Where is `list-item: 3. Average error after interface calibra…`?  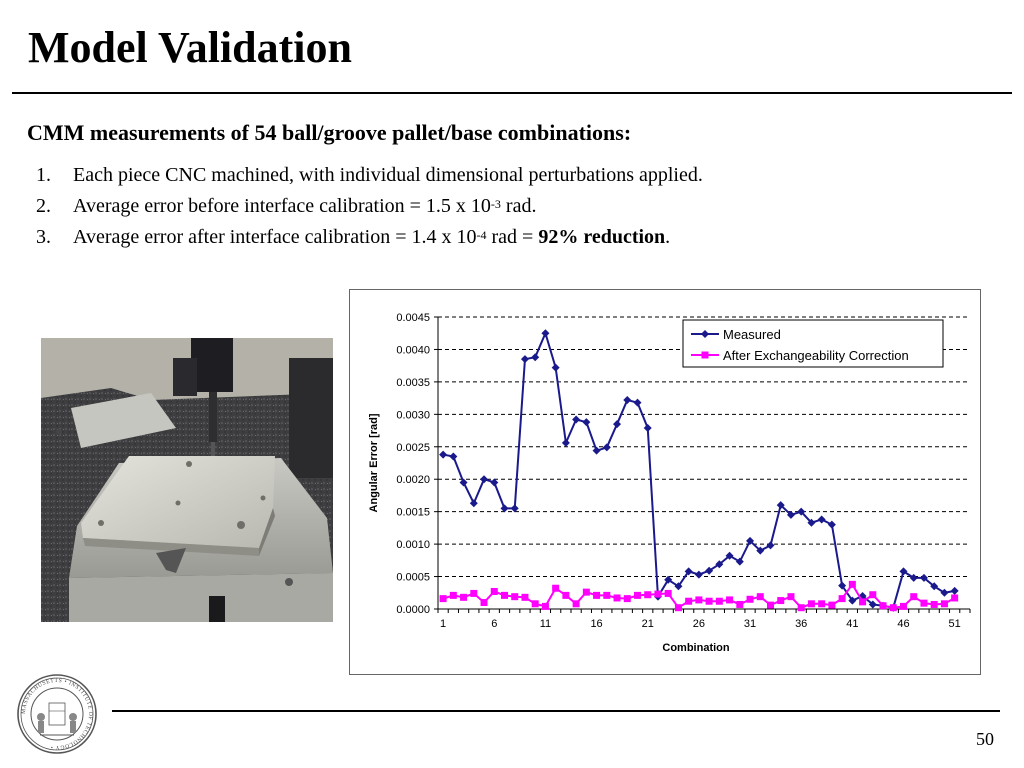 list-item: 3. Average error after interface calibra… is located at coordinates (365, 237).